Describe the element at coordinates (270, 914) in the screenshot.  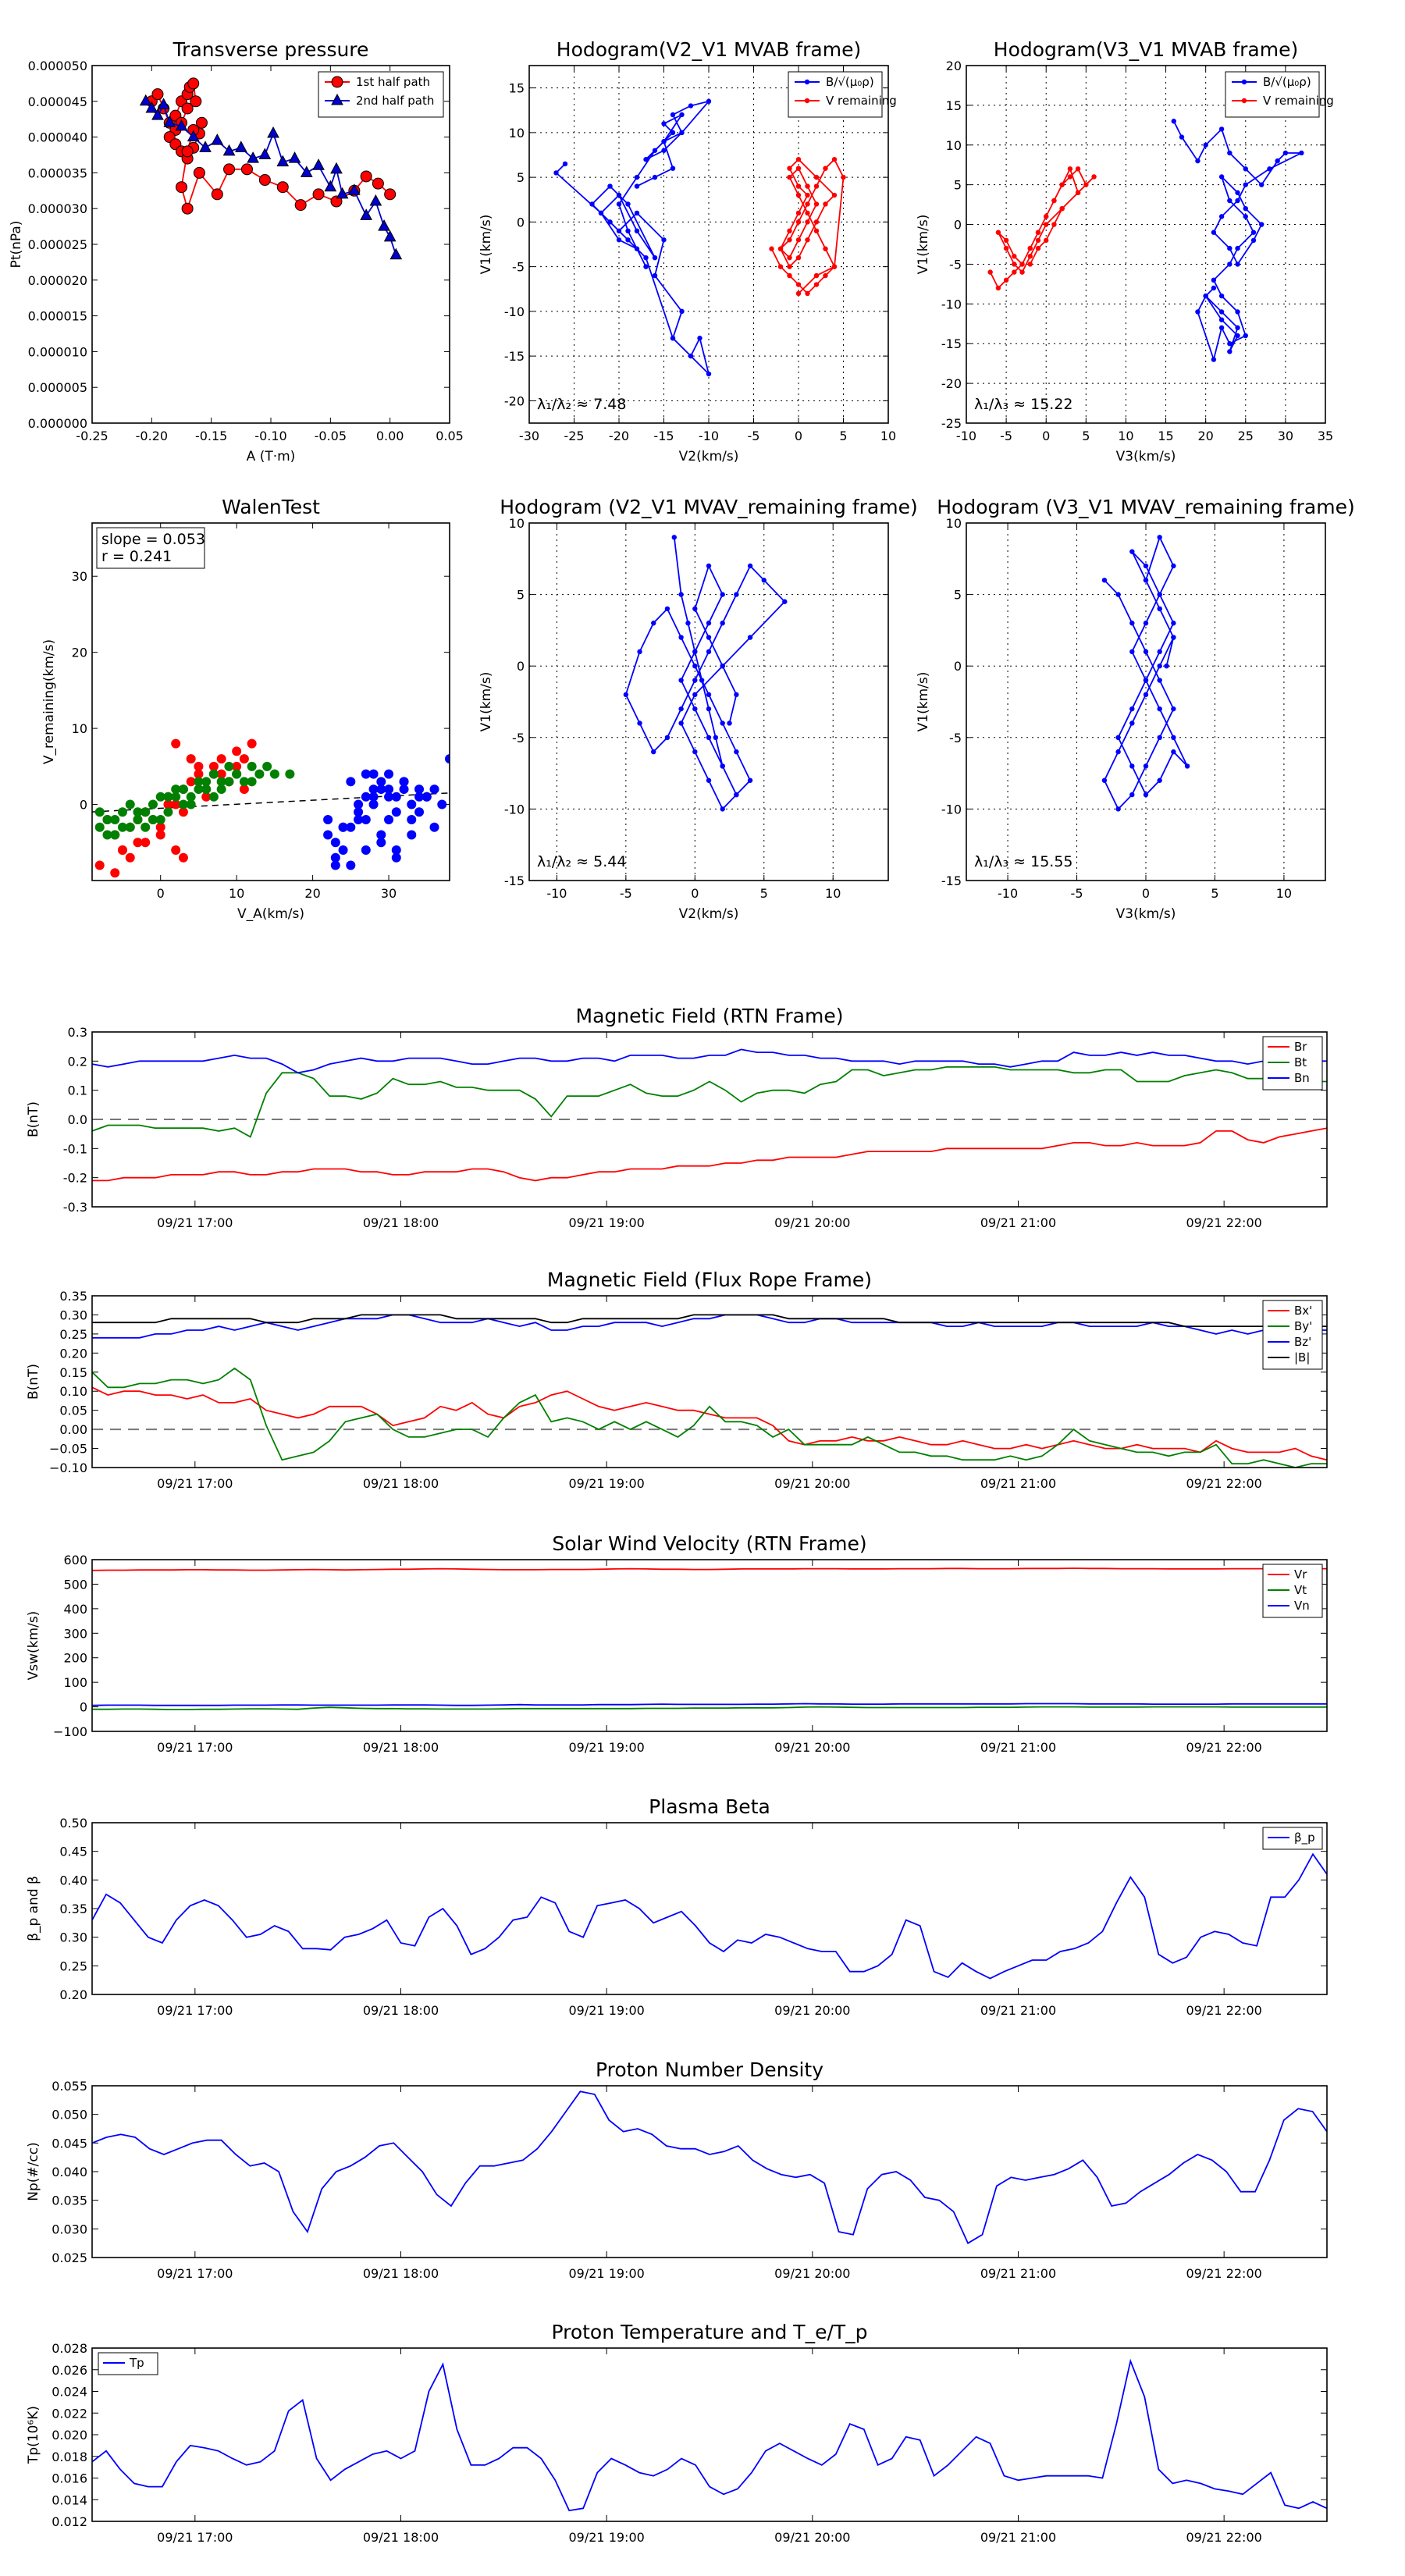
I see `x-axis-label: V_A(km/s)` at that location.